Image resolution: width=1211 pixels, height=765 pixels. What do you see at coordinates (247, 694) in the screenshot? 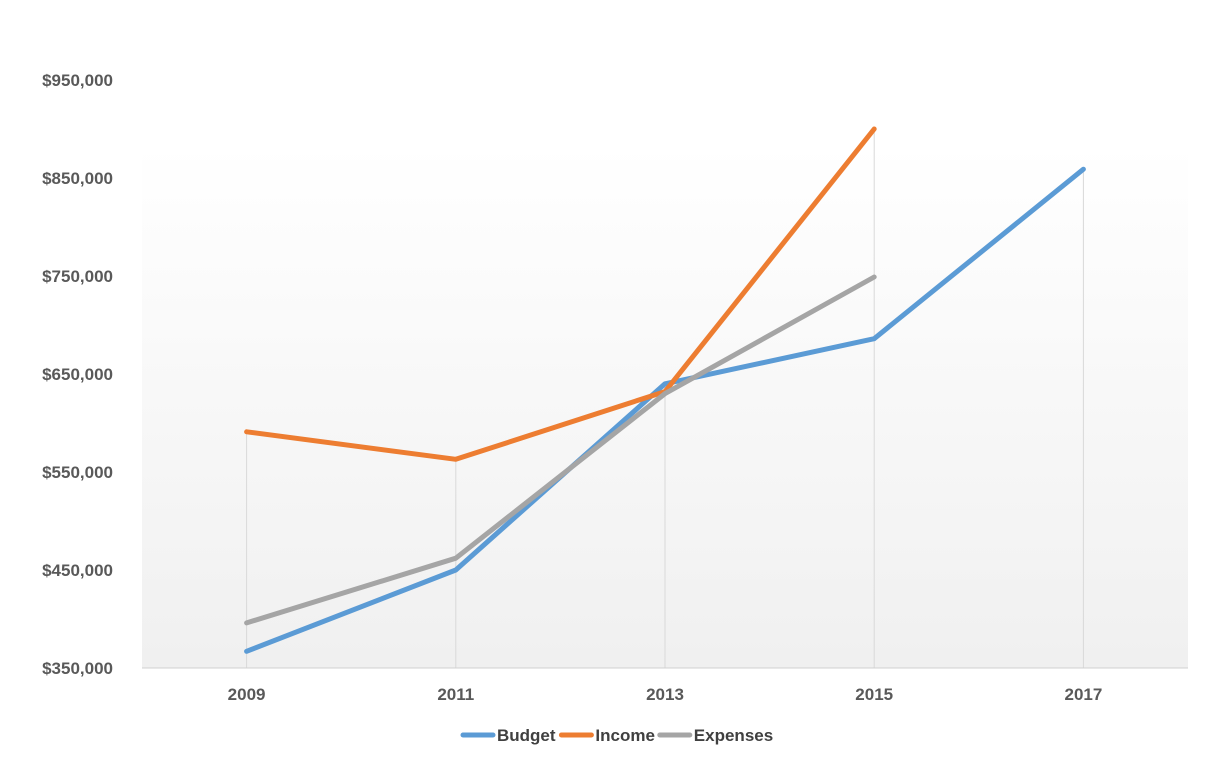
I see `x-tick-label: 2009` at bounding box center [247, 694].